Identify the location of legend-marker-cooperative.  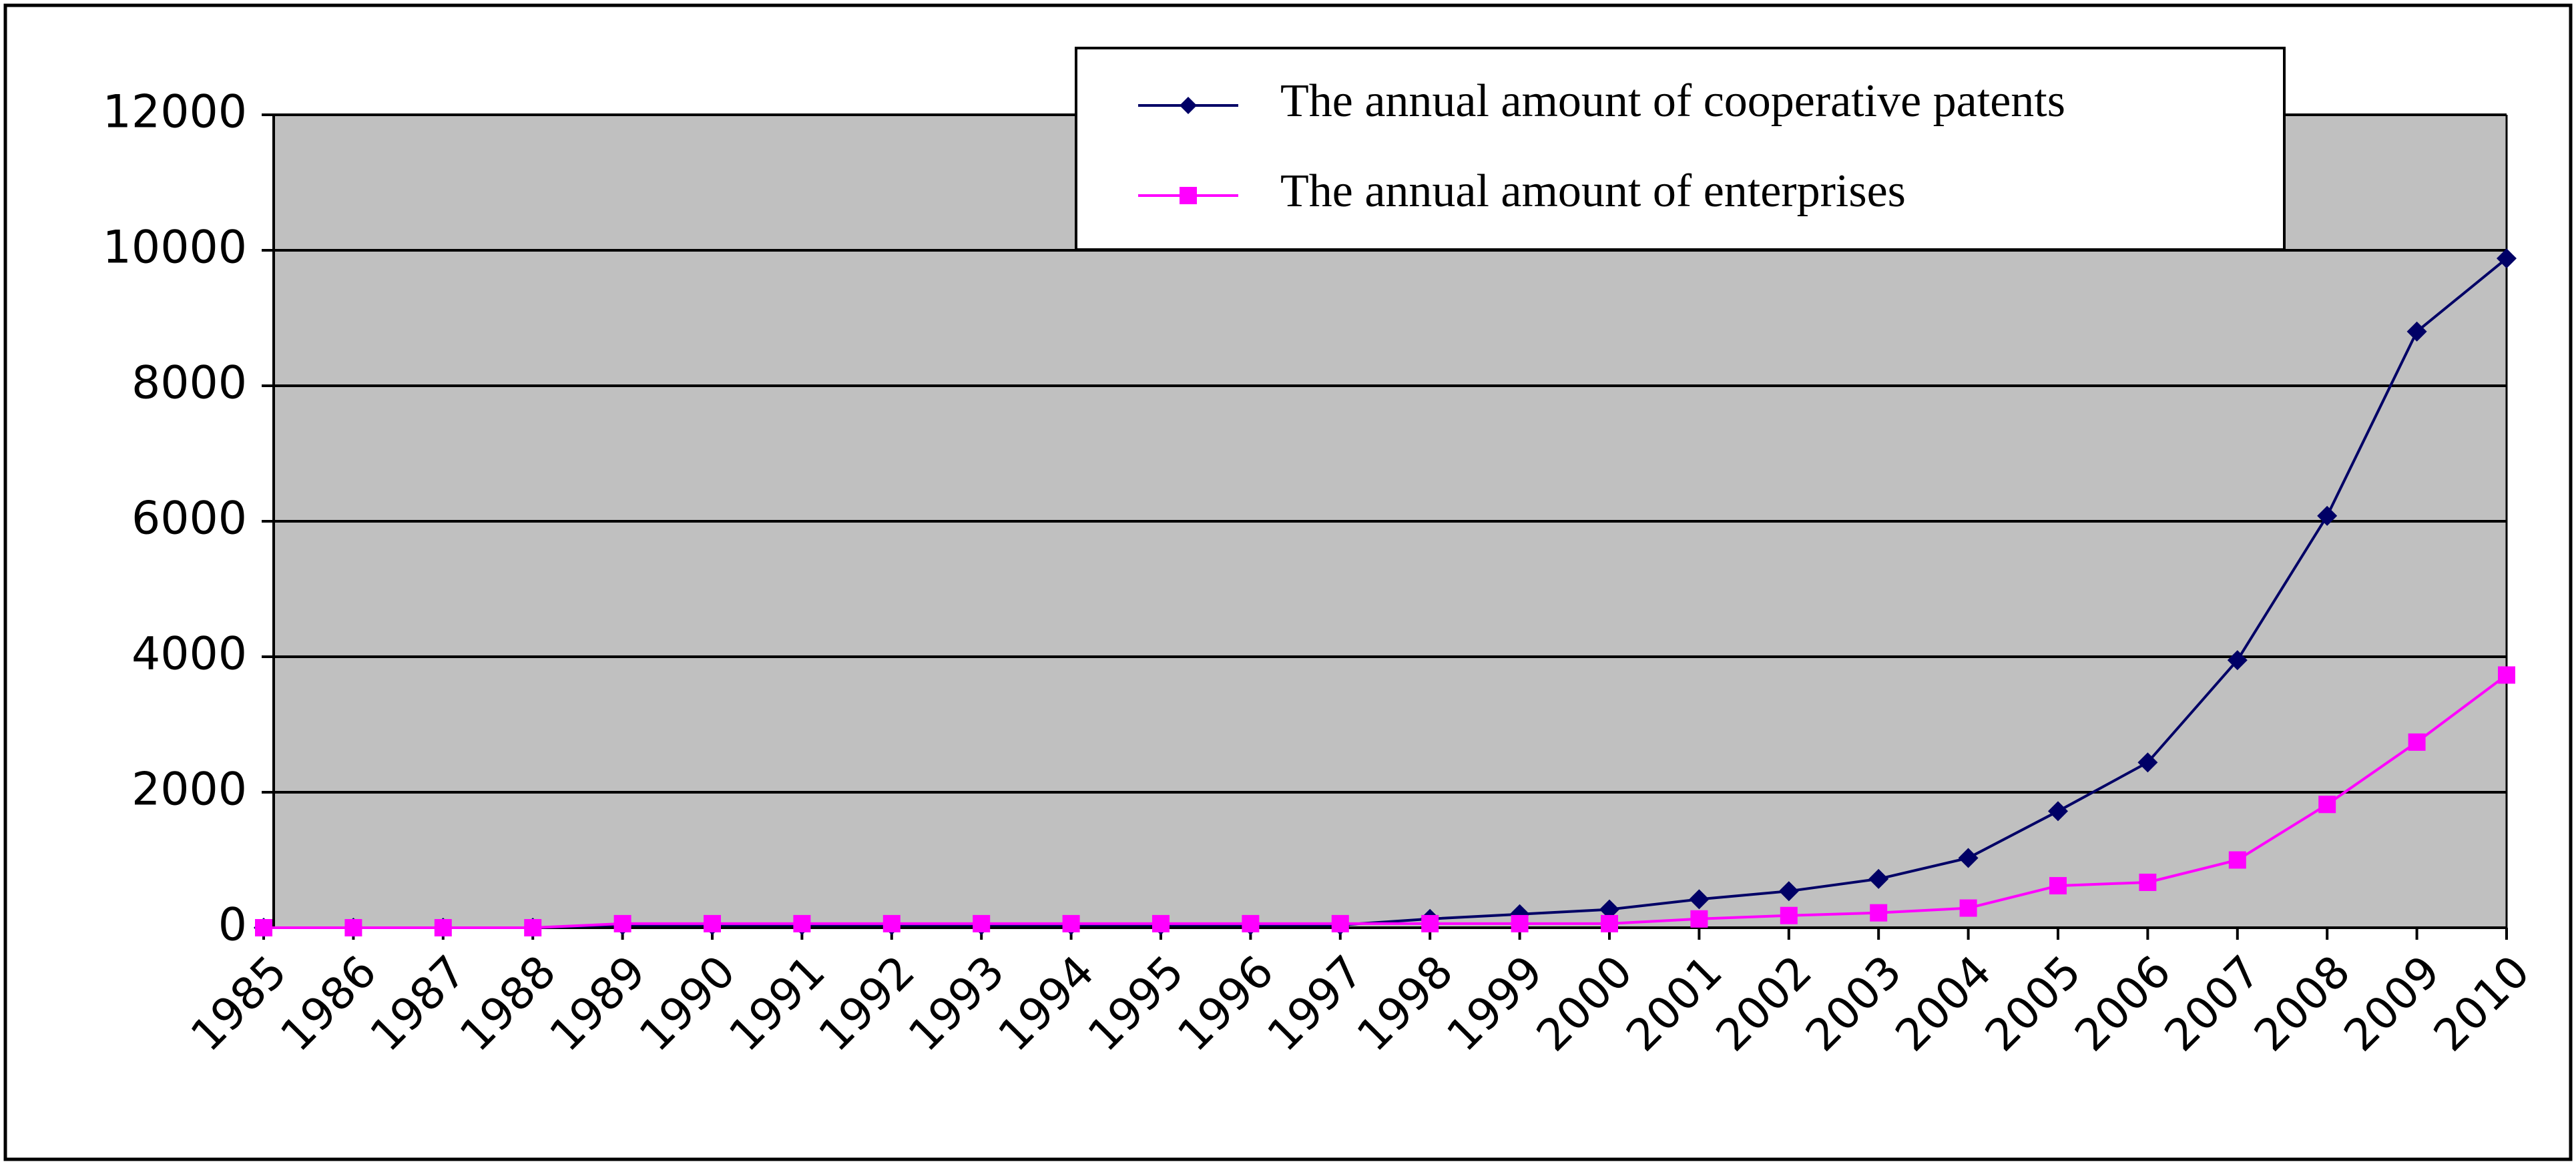
(1188, 106).